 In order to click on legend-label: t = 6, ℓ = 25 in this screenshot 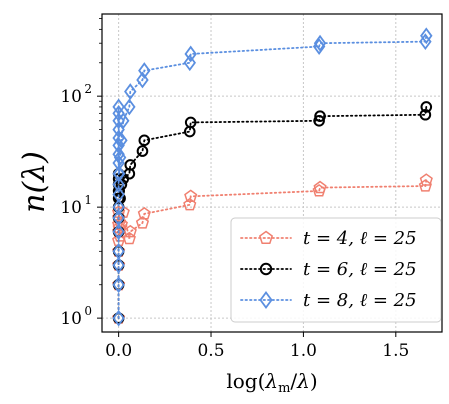, I will do `click(360, 269)`.